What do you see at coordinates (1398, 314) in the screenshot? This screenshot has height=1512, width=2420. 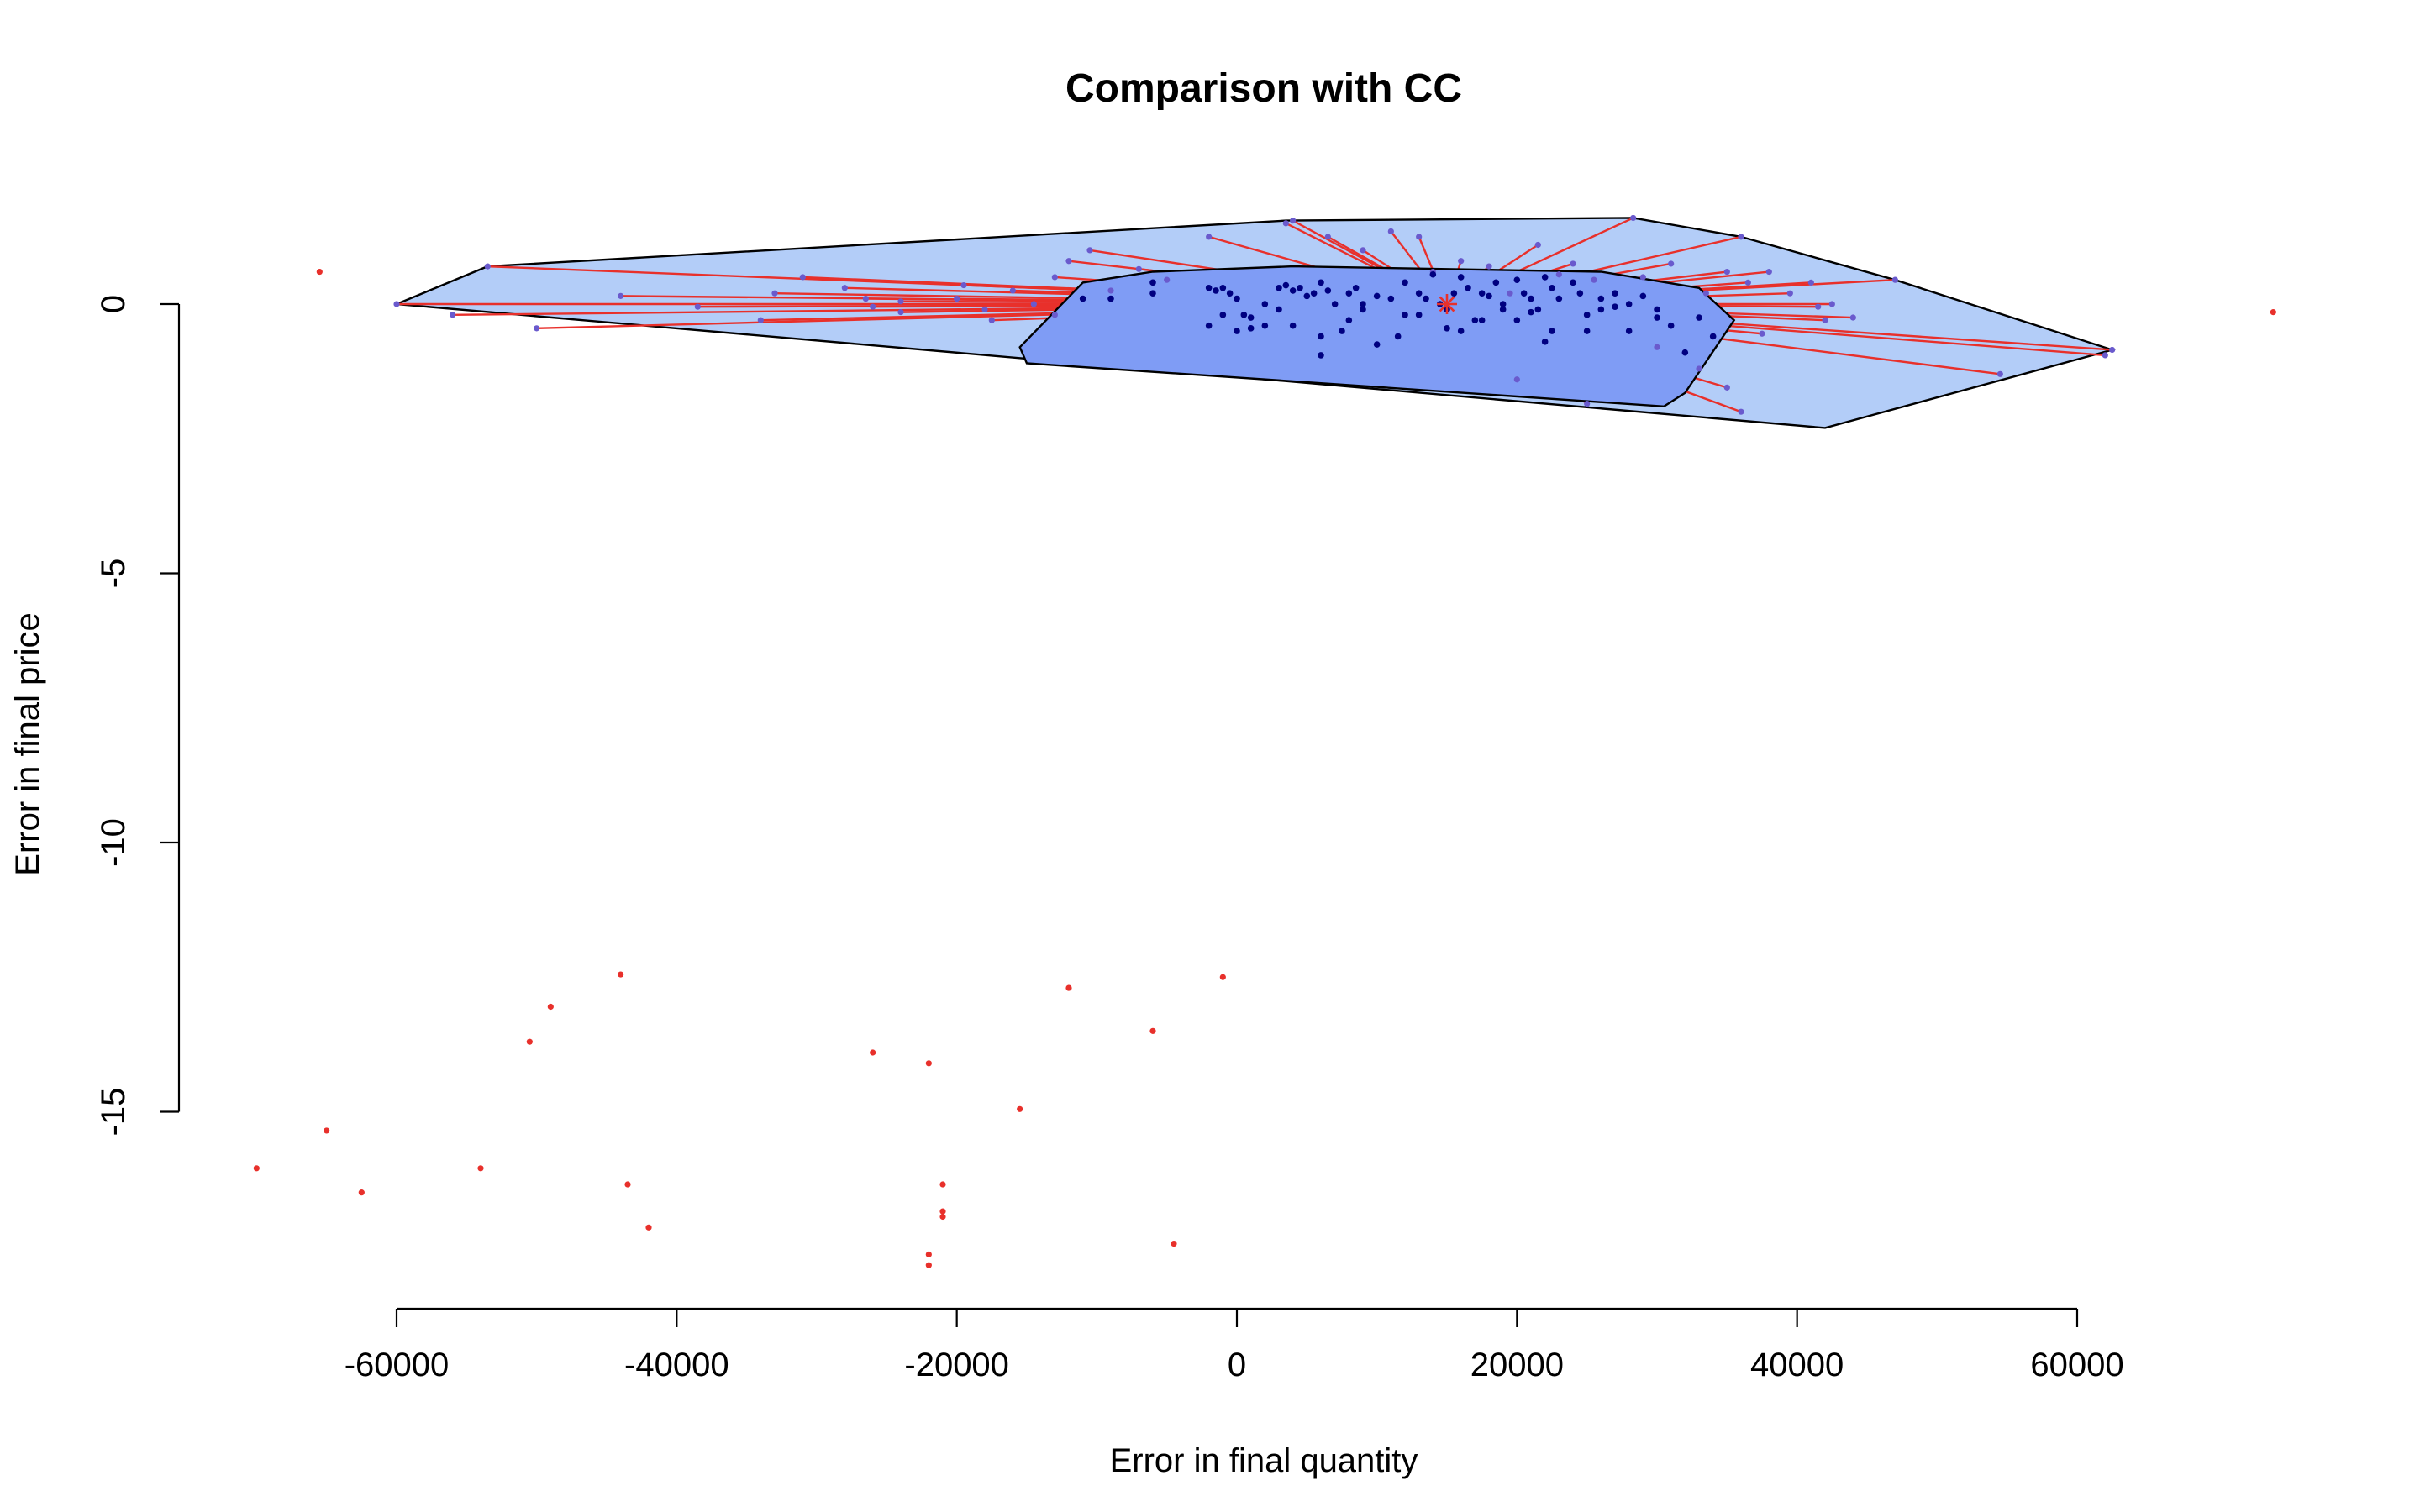 I see `inner-points` at bounding box center [1398, 314].